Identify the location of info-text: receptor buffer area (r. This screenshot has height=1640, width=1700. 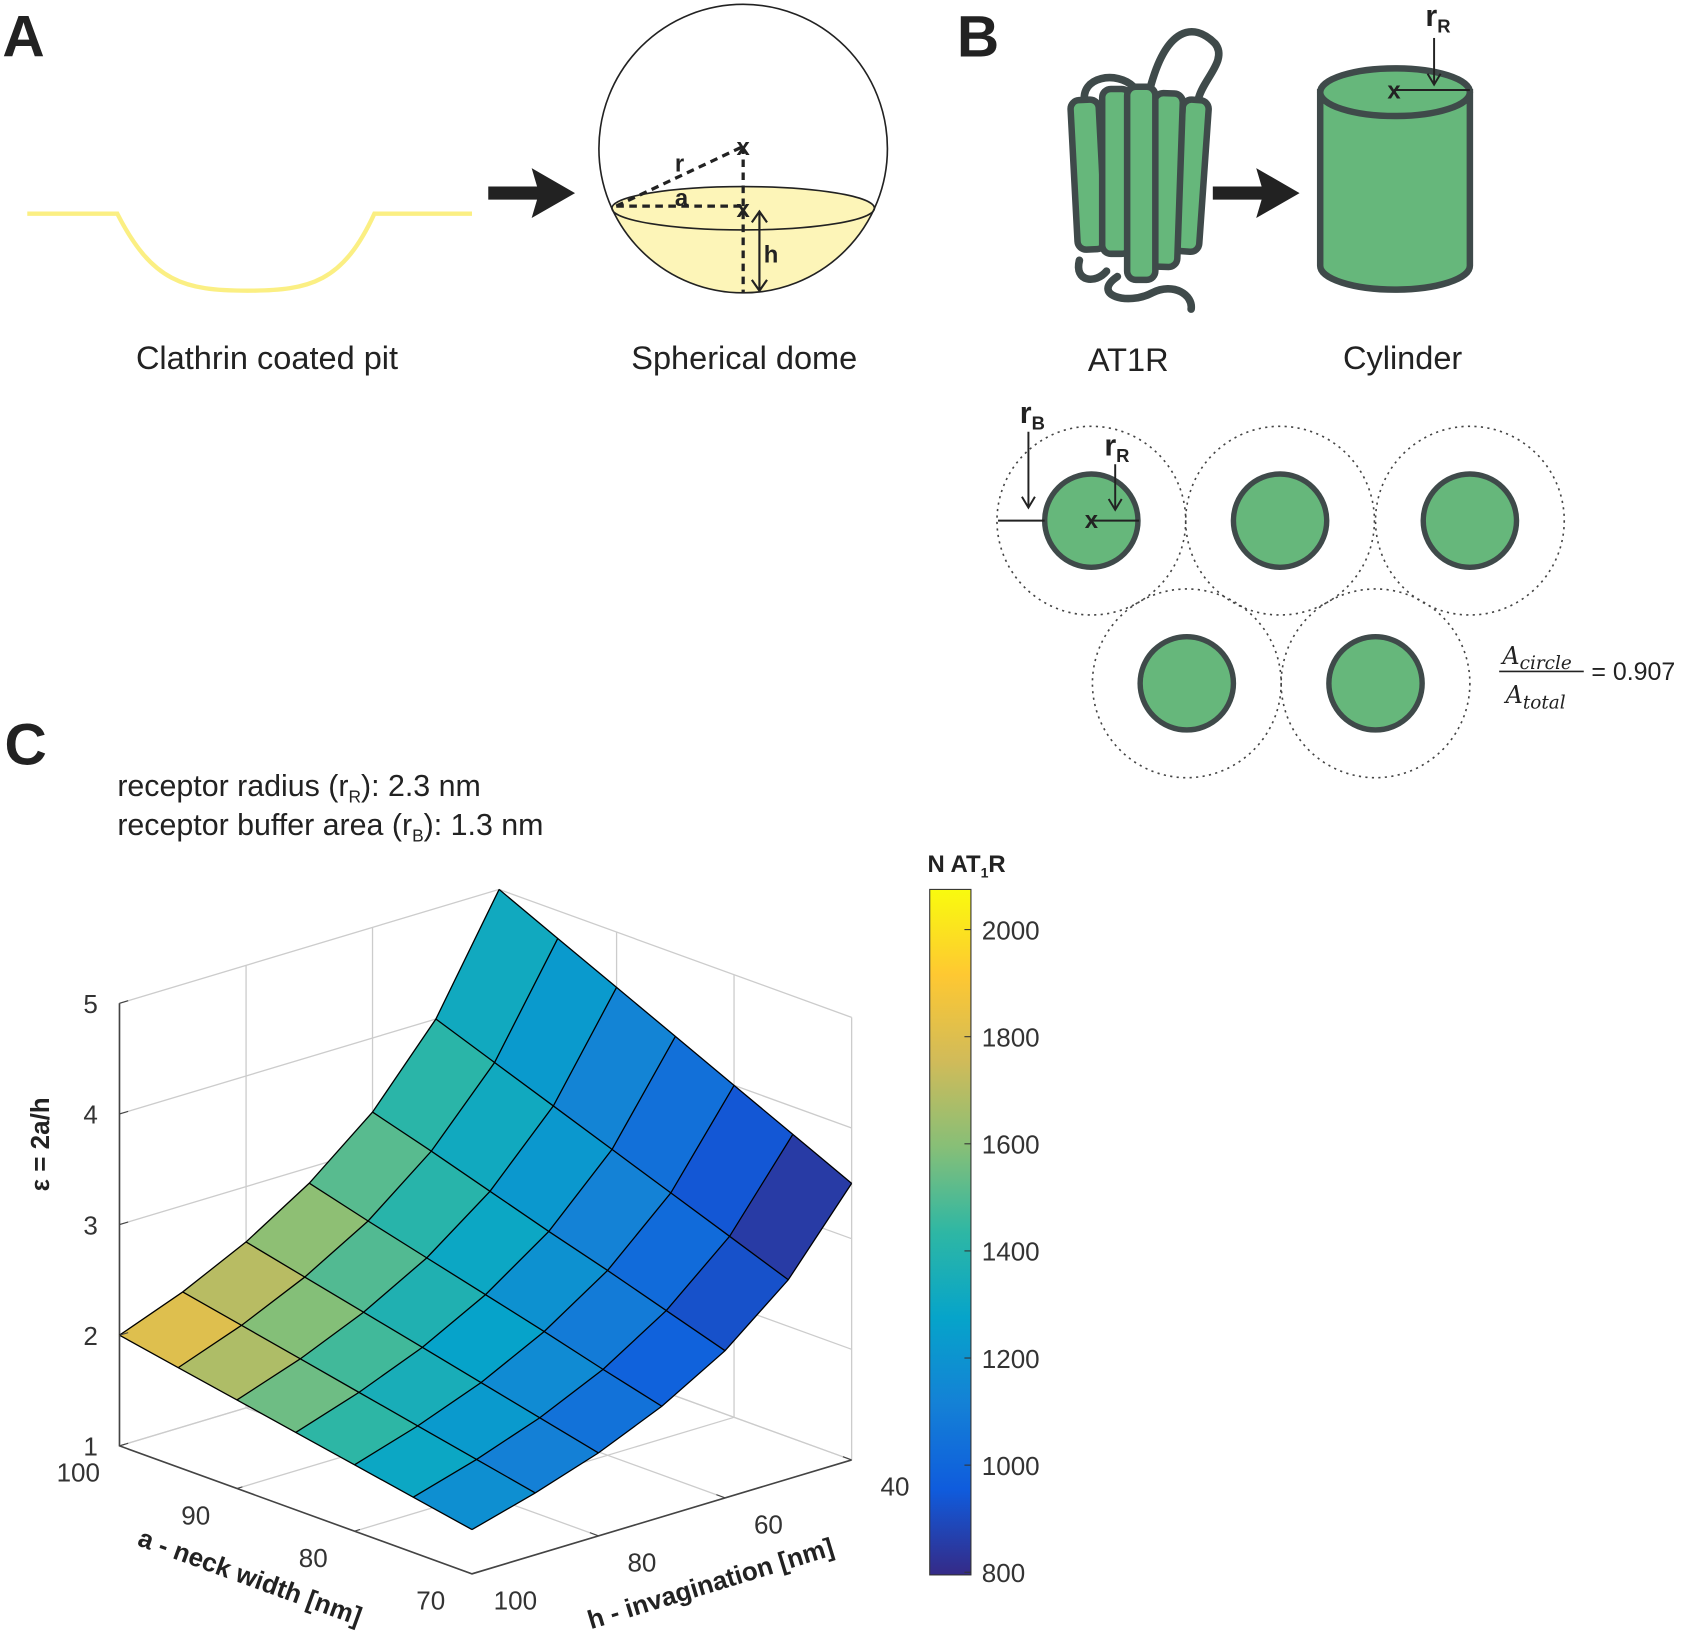
(264, 825).